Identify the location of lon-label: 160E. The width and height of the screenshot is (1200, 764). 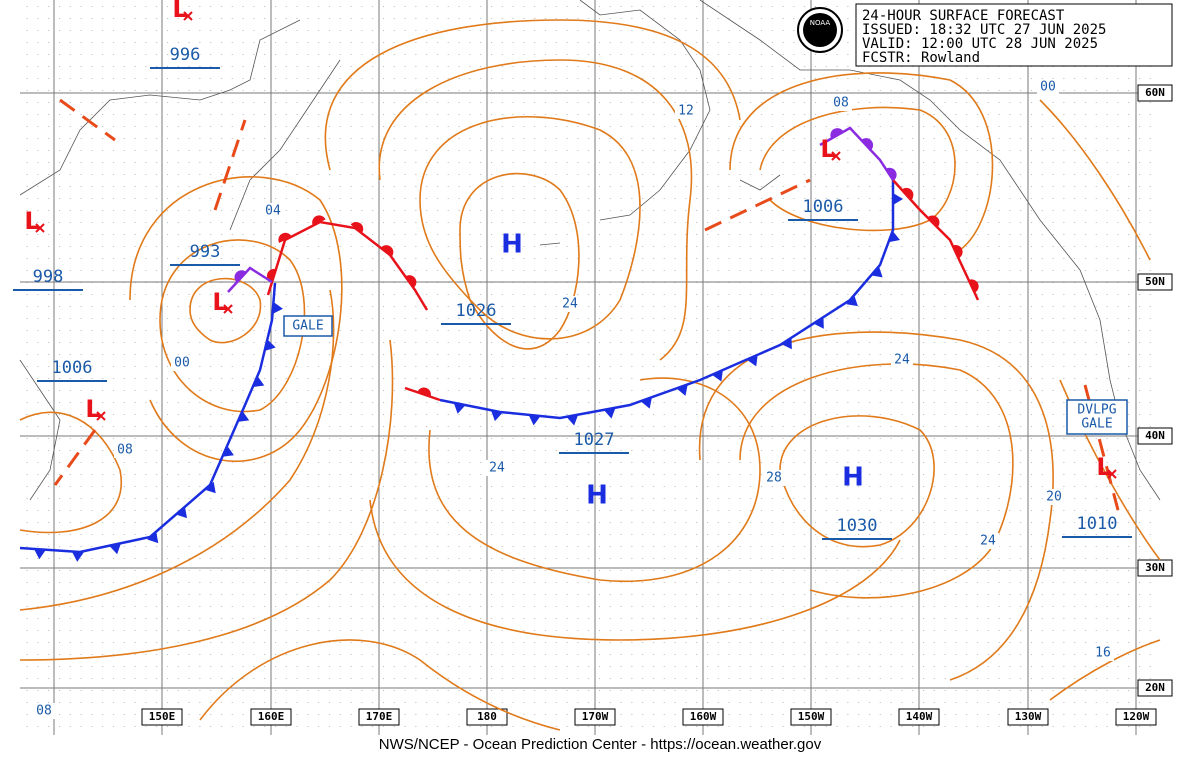
(271, 716).